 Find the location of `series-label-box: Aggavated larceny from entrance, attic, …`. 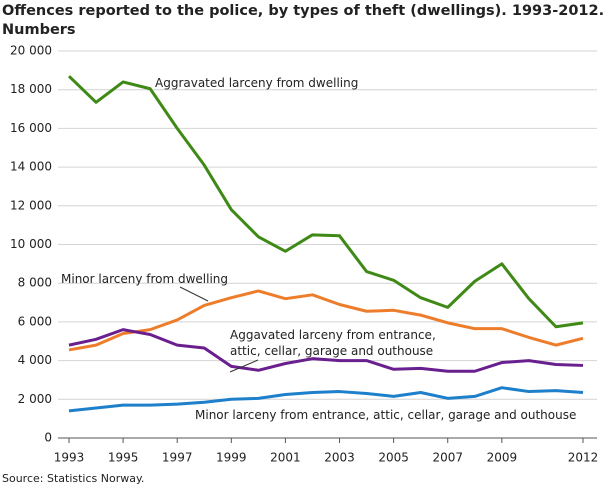

series-label-box: Aggavated larceny from entrance, attic, … is located at coordinates (333, 343).